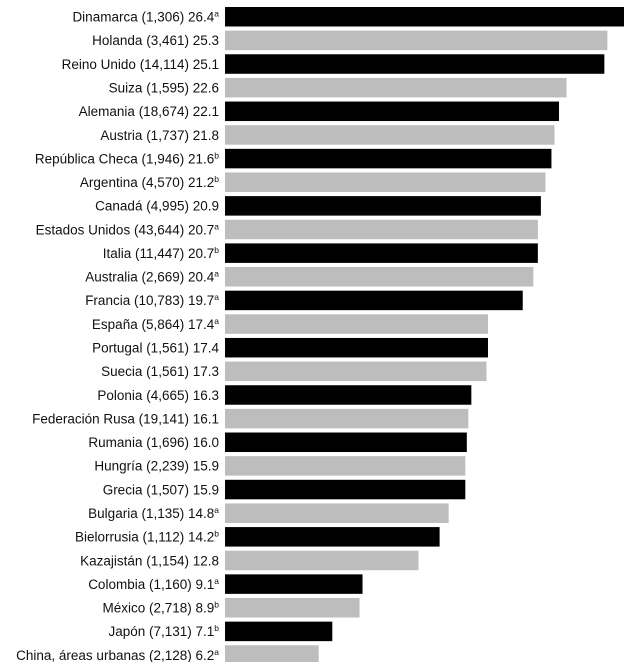 This screenshot has height=662, width=624. I want to click on bar-label: Colombia (1,160) 9.1a, so click(153, 584).